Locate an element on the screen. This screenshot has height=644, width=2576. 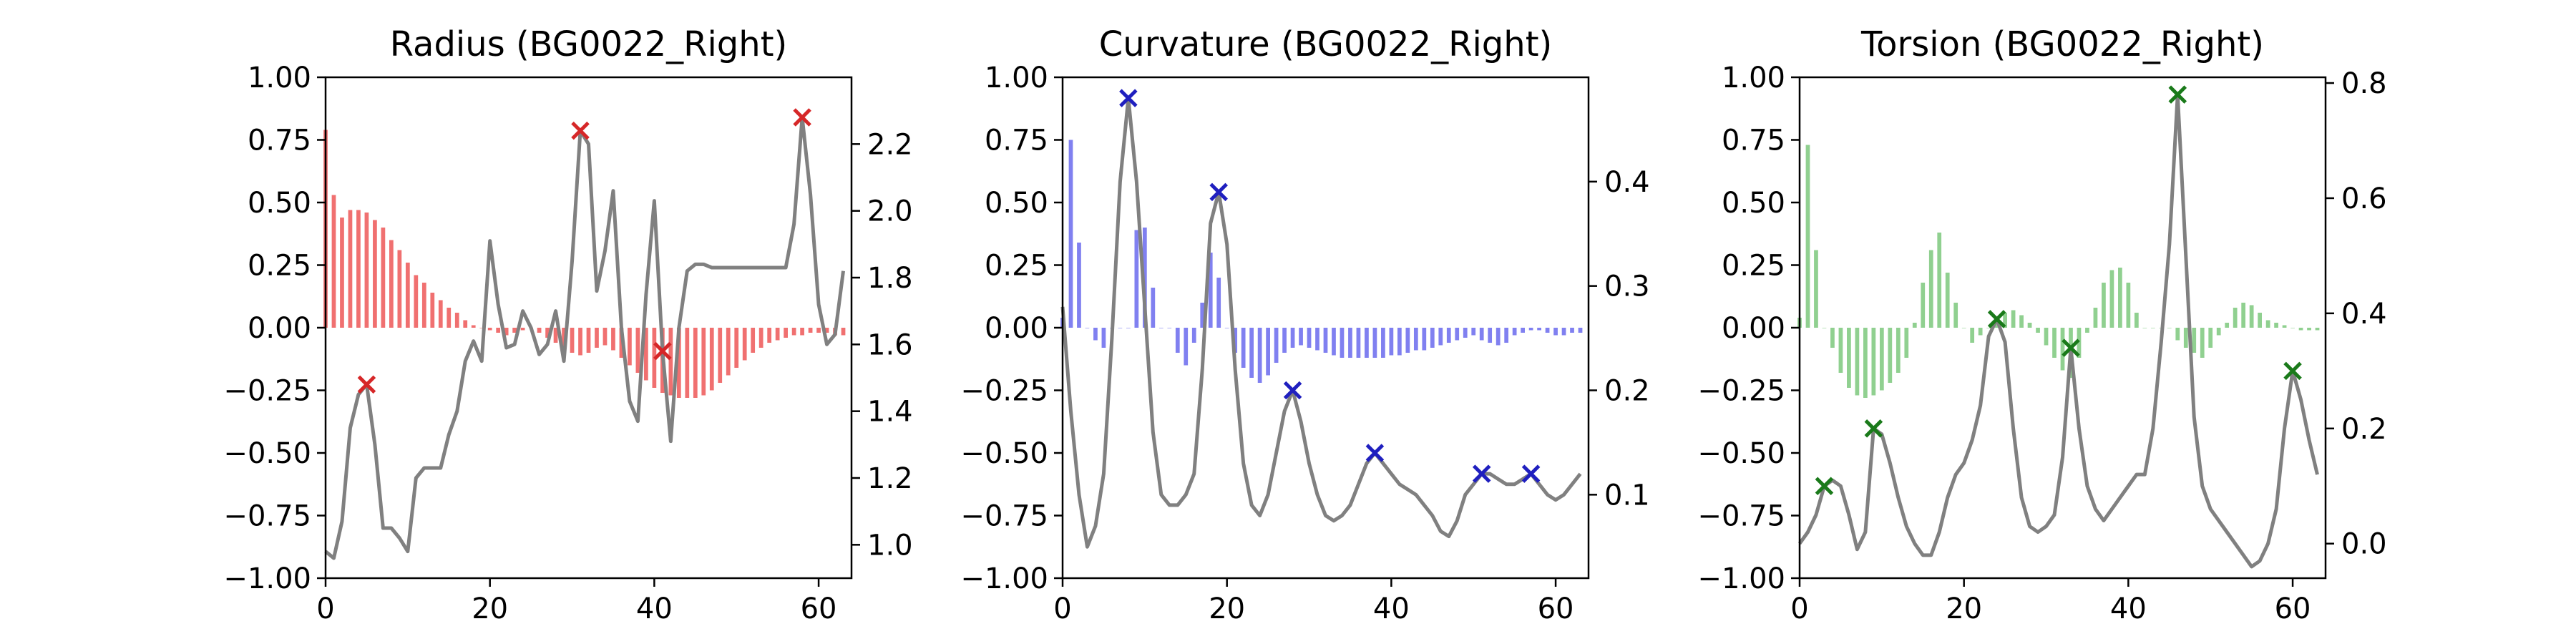
radius-line is located at coordinates (584, 337).